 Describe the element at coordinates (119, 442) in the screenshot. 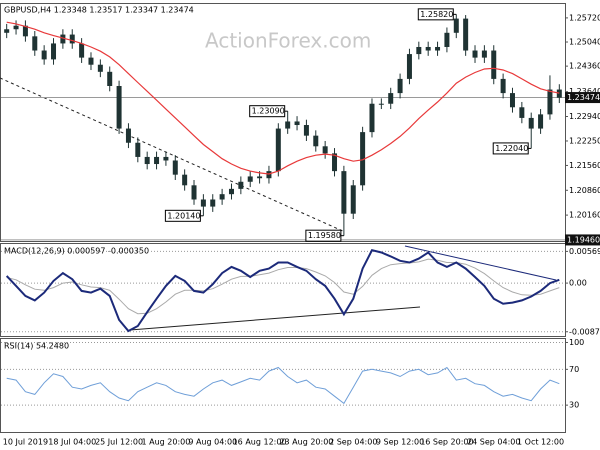

I see `x-tick-label: 25 Jul 12:00` at that location.